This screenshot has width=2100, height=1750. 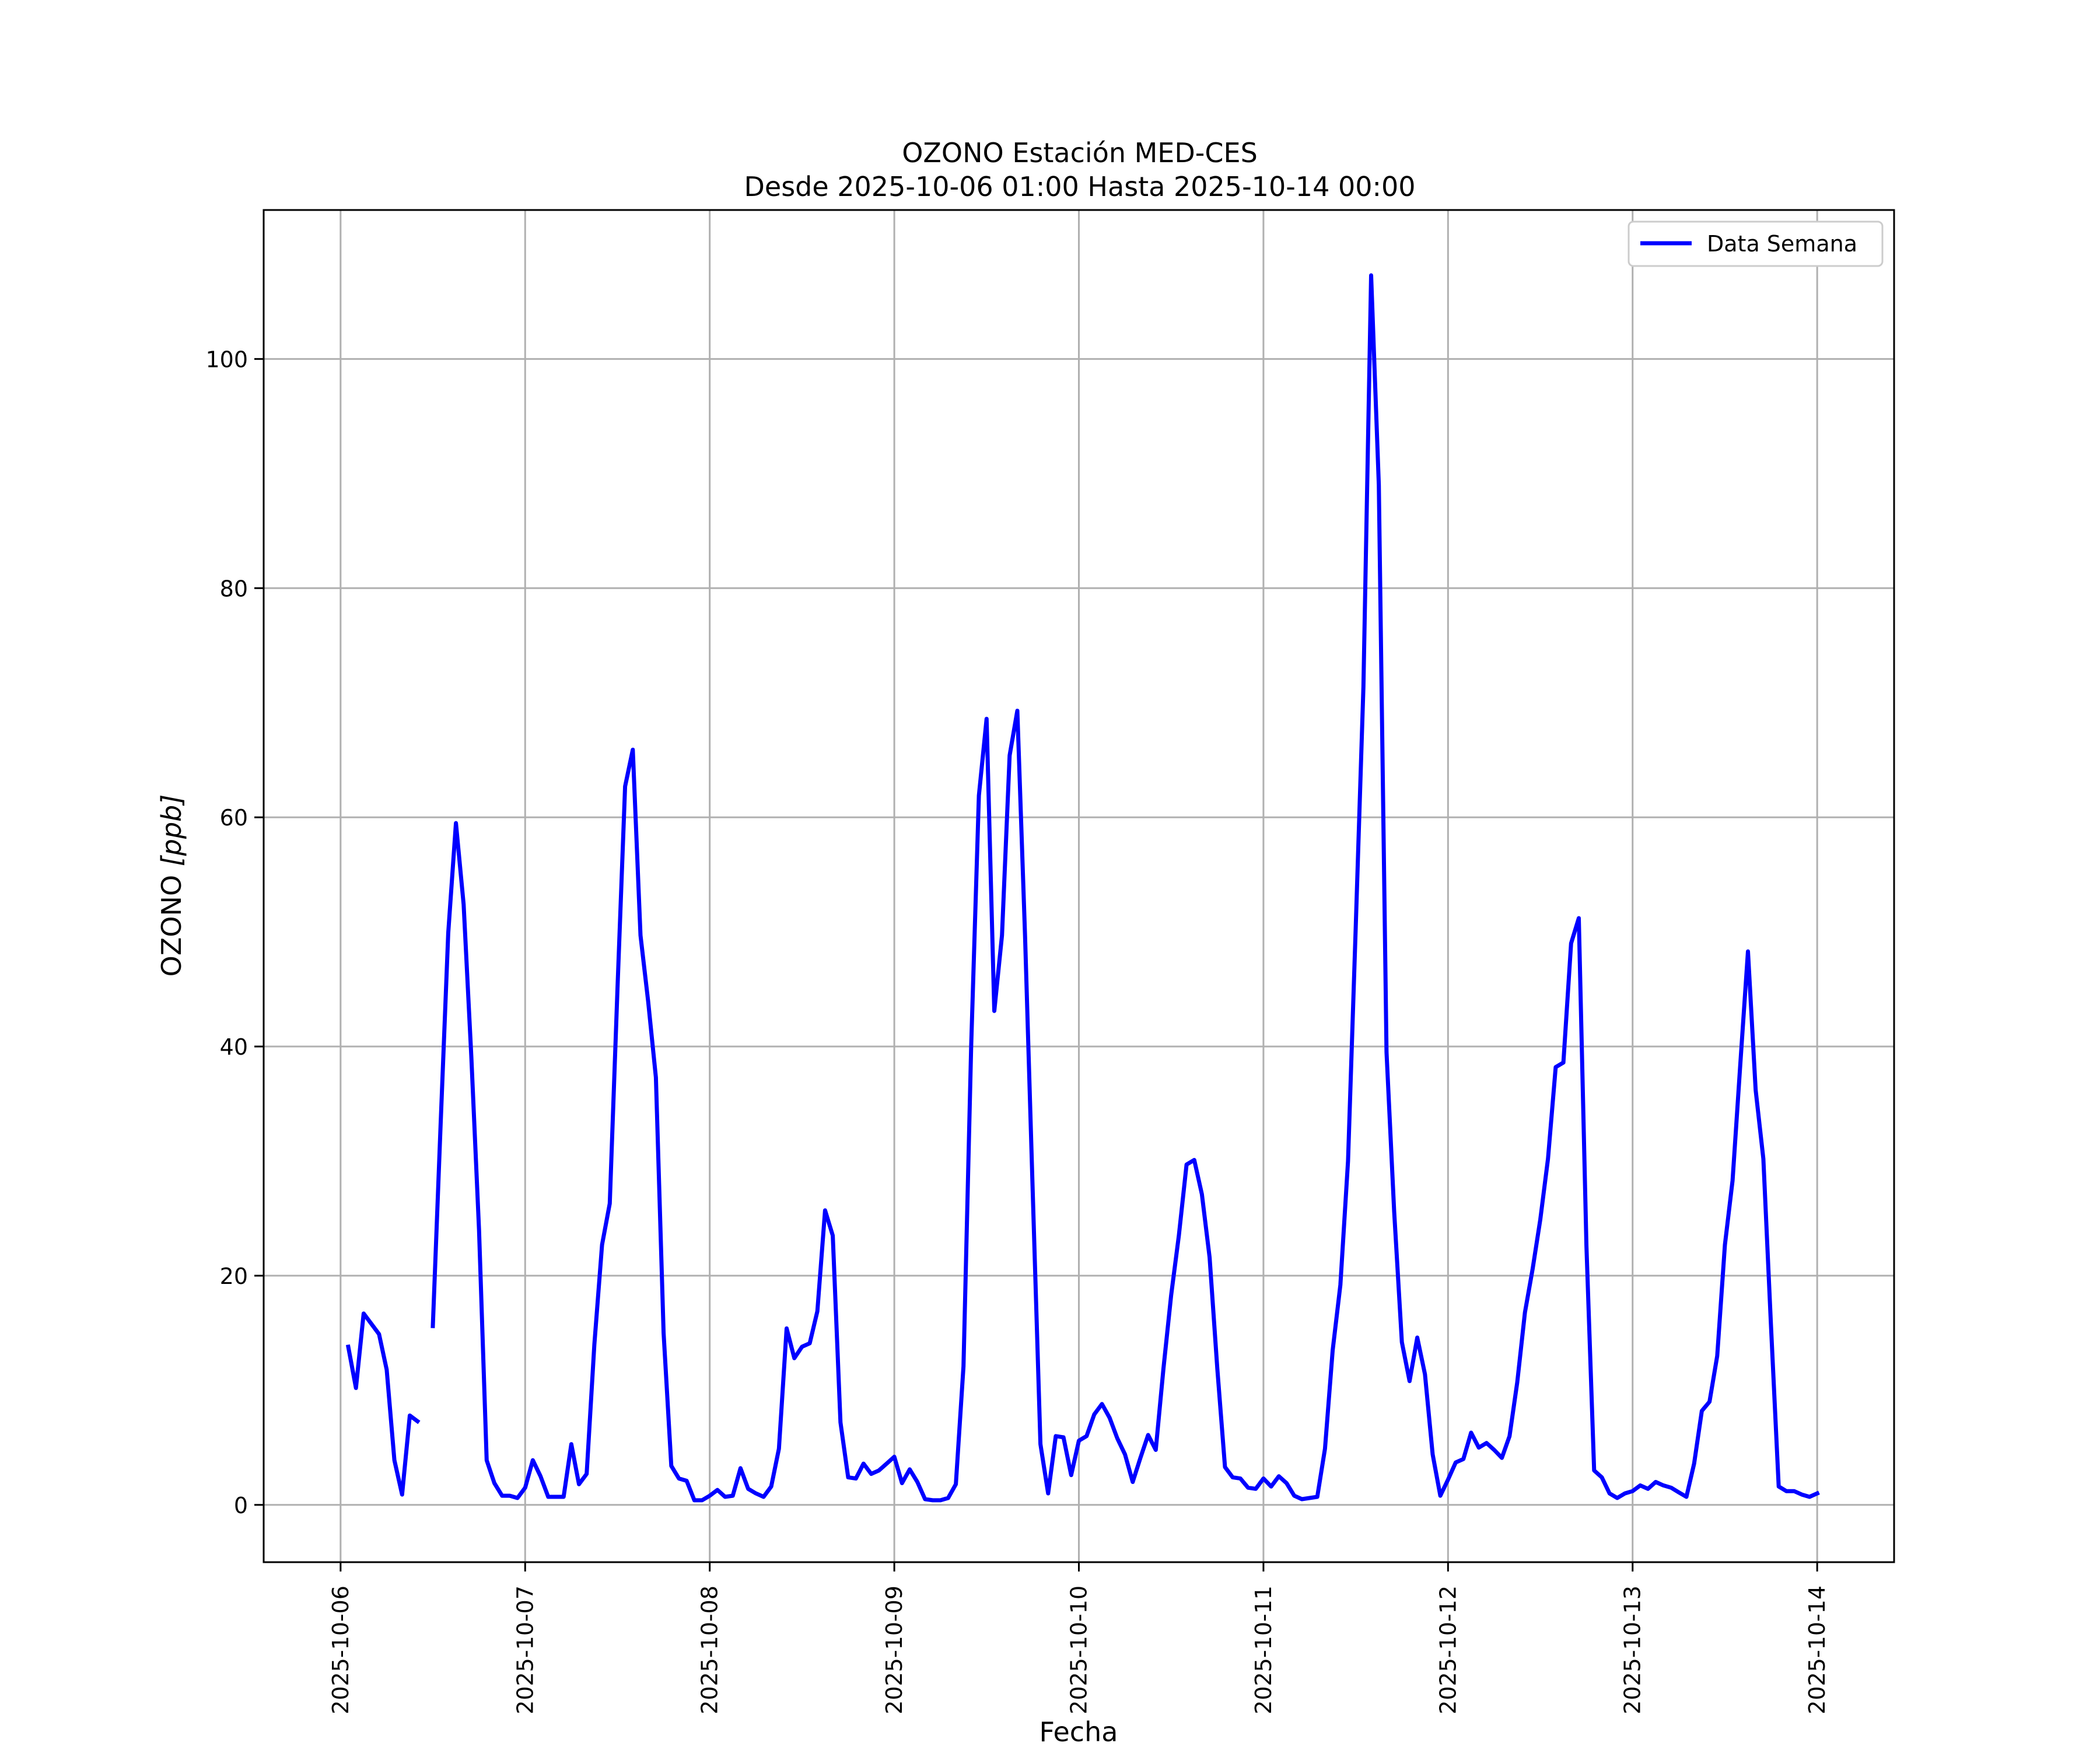 I want to click on y-axis-label-unit: [ppb], so click(x=171, y=830).